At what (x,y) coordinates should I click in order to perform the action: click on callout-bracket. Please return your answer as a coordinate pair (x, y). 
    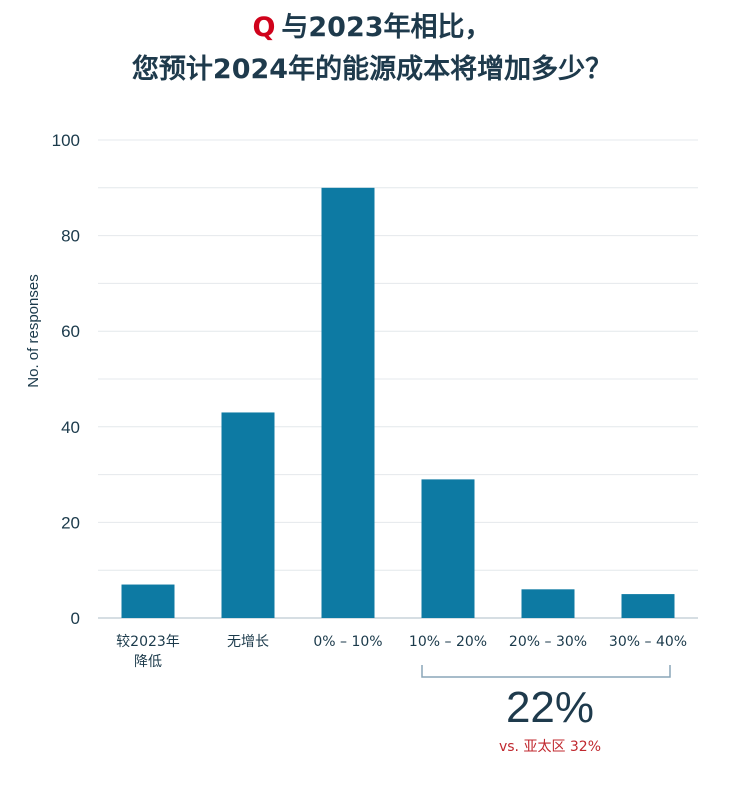
    Looking at the image, I should click on (546, 671).